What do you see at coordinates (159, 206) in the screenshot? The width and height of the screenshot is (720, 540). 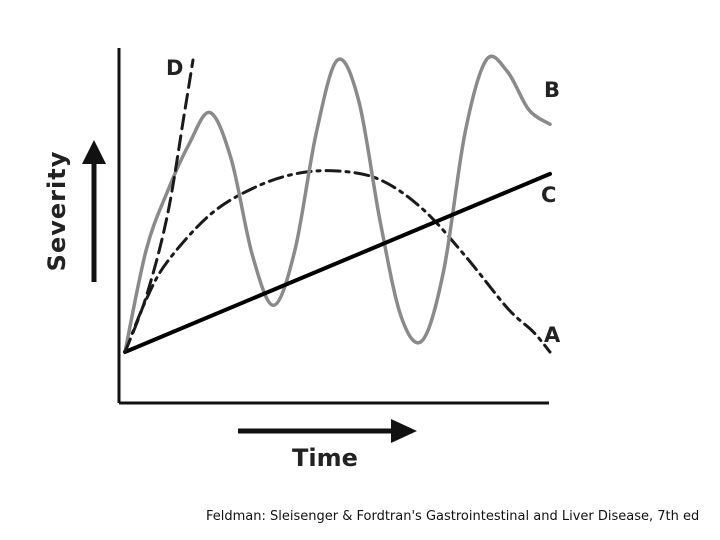 I see `series-d-line` at bounding box center [159, 206].